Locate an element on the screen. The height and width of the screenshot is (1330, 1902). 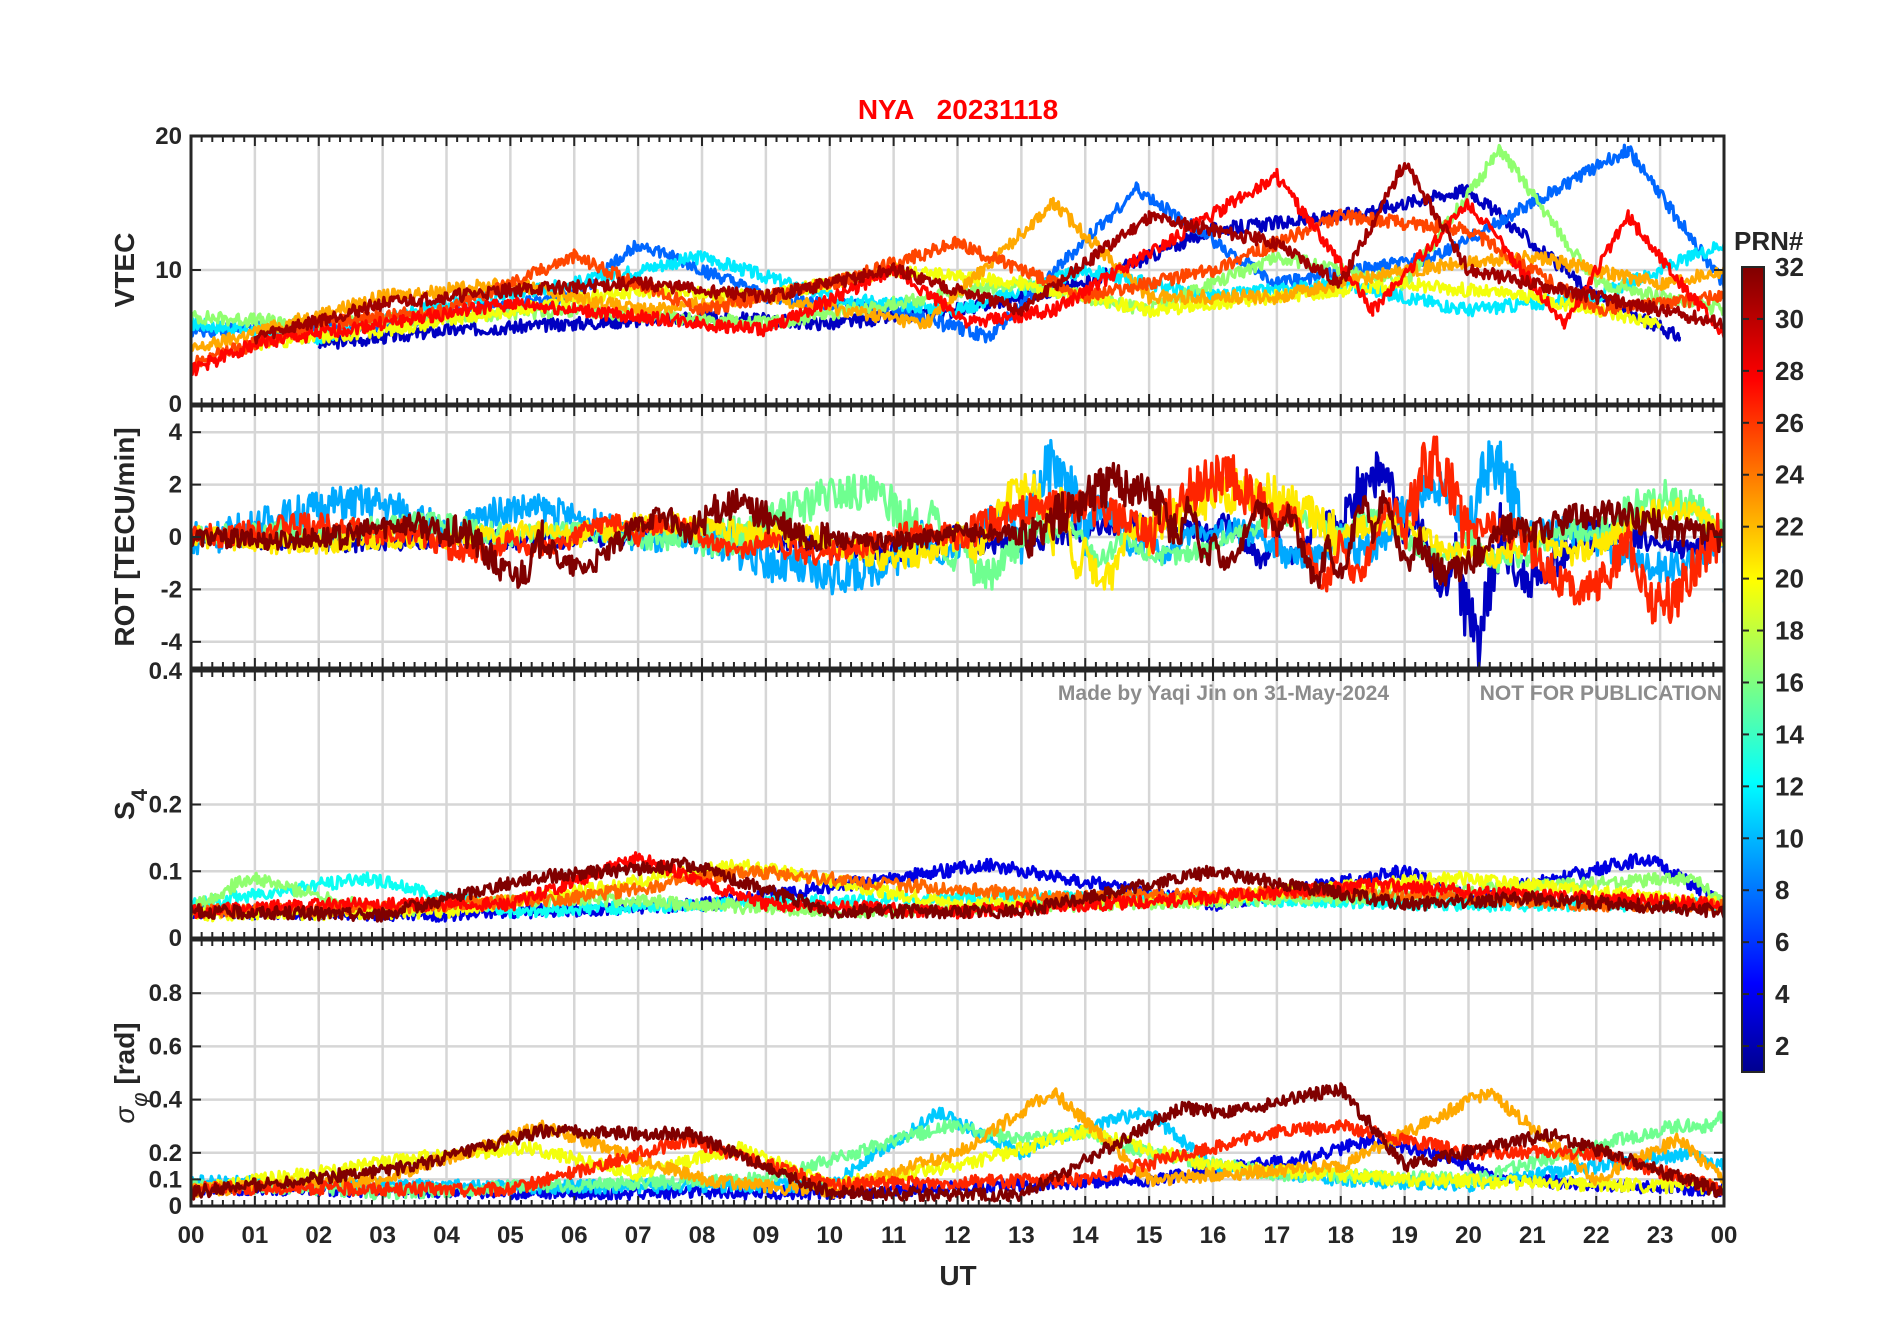
x-tick-label: 08 is located at coordinates (702, 1235).